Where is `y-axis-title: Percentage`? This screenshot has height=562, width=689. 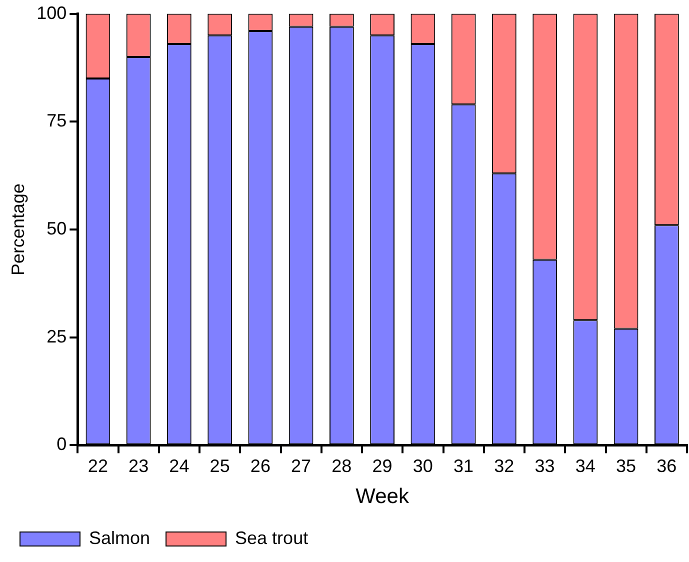
y-axis-title: Percentage is located at coordinates (18, 229).